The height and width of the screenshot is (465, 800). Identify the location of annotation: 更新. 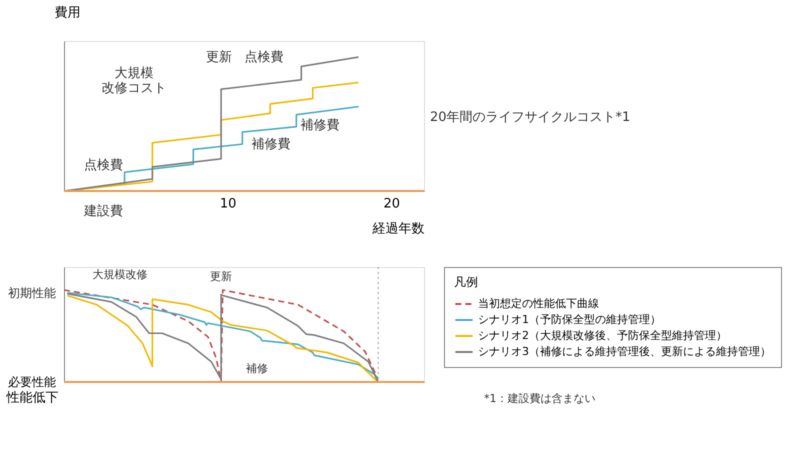
(219, 57).